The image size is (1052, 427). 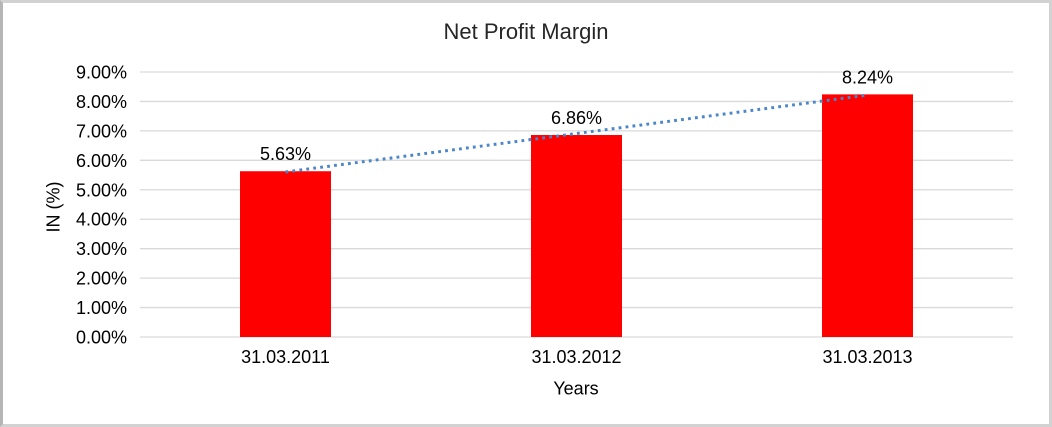 What do you see at coordinates (101, 279) in the screenshot?
I see `y-axis-tick-label: 2.00%` at bounding box center [101, 279].